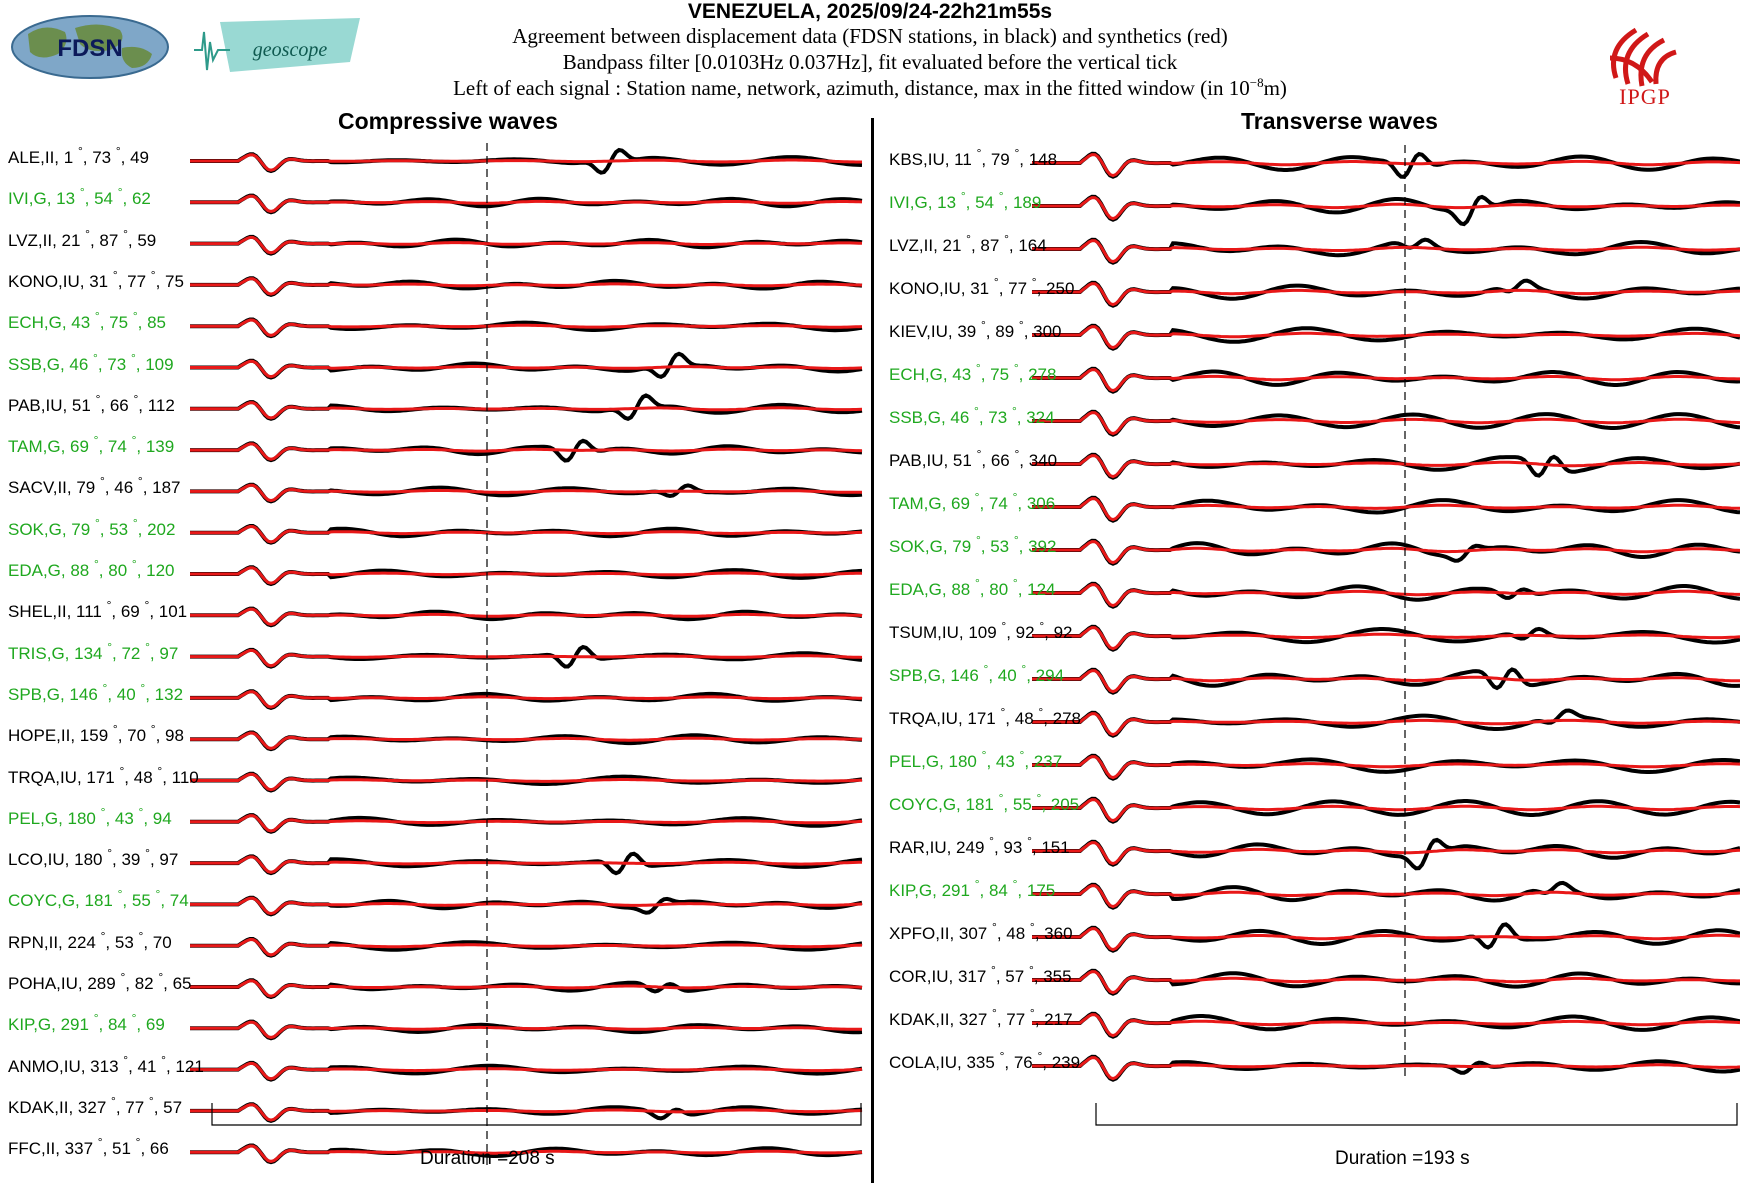 Image resolution: width=1740 pixels, height=1183 pixels. What do you see at coordinates (1256, 82) in the screenshot?
I see `subtitle-3-exponent: −8` at bounding box center [1256, 82].